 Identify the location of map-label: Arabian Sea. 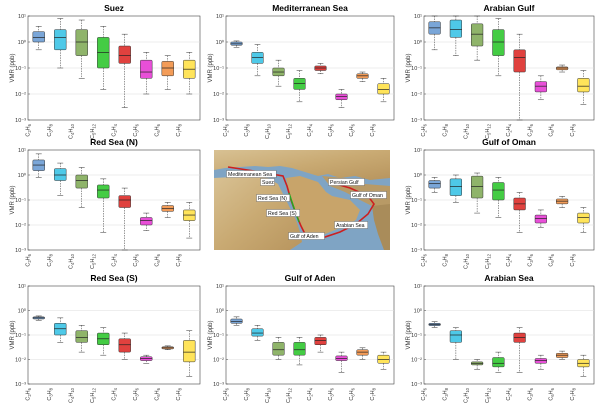
(350, 226).